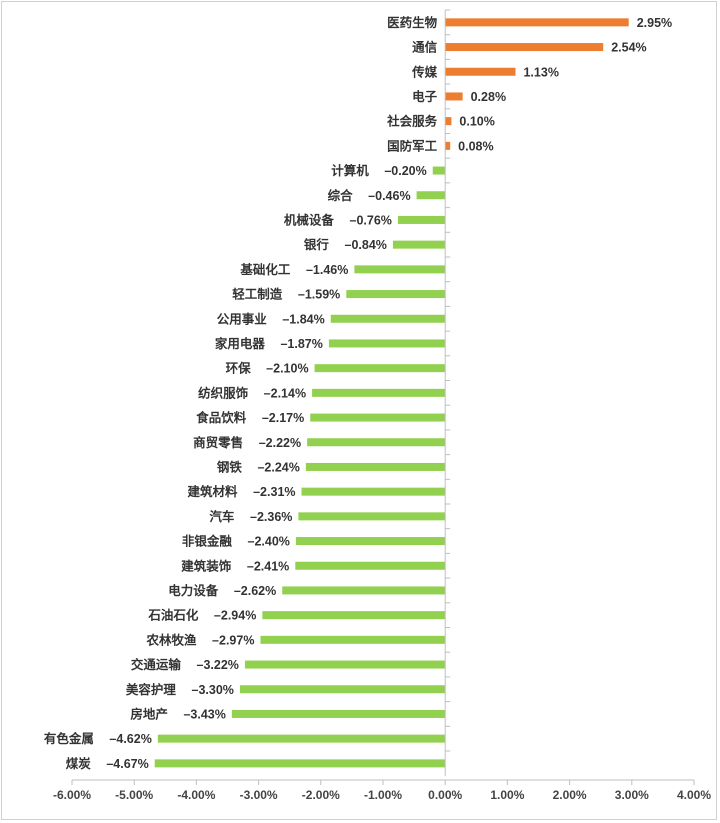 The image size is (720, 823). I want to click on category-label: 纺织服饰, so click(223, 392).